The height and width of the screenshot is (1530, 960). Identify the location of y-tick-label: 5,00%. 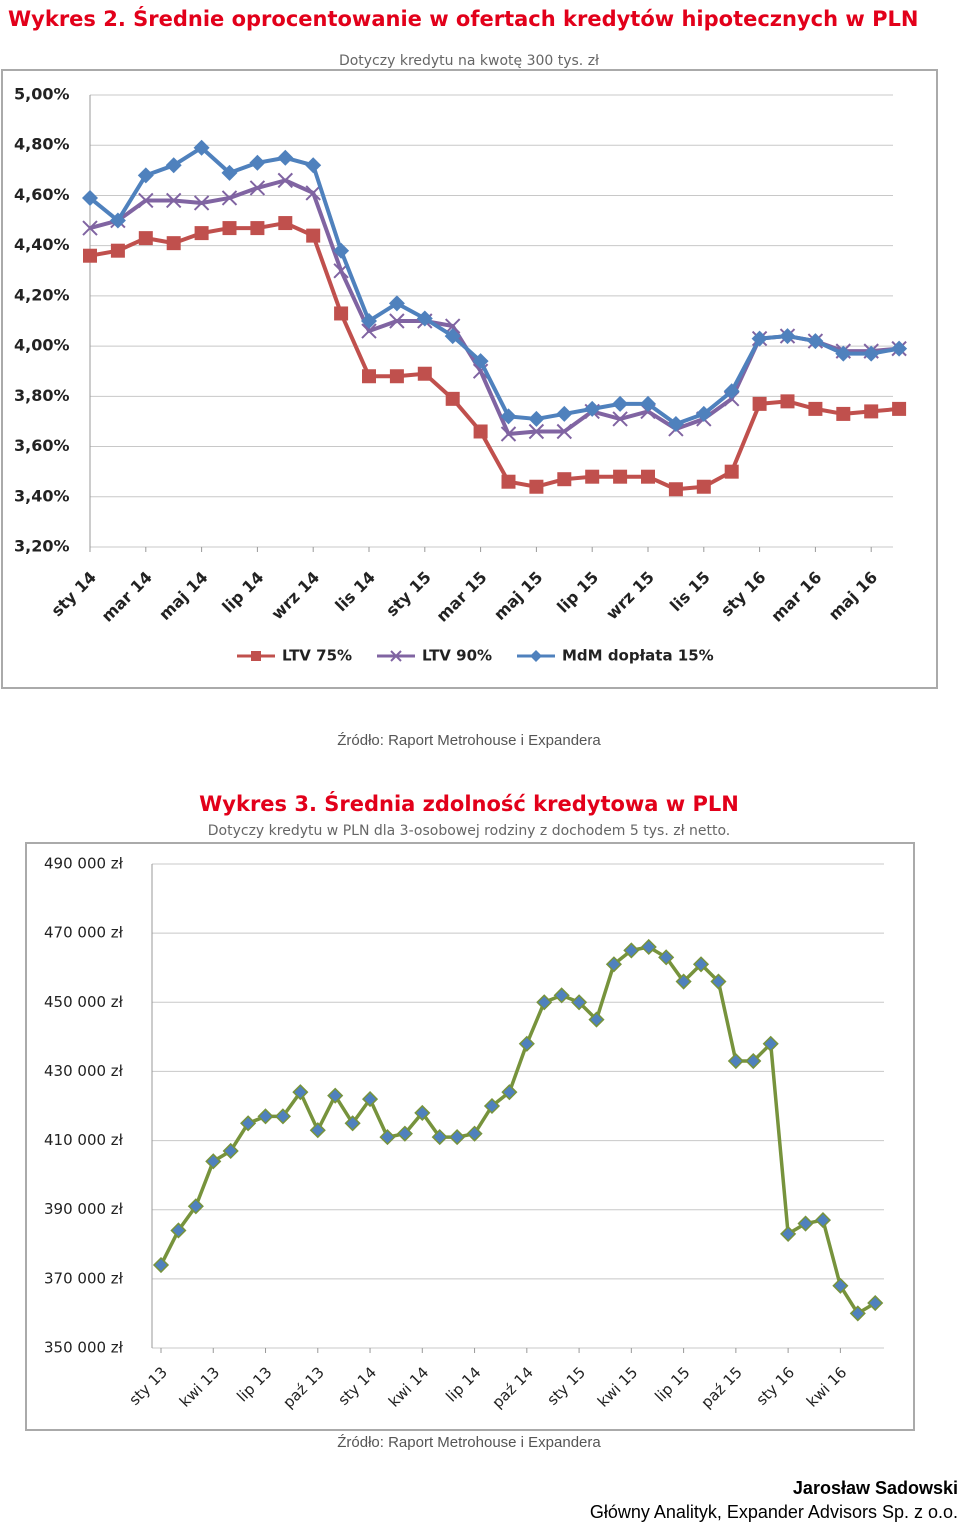
(42, 94).